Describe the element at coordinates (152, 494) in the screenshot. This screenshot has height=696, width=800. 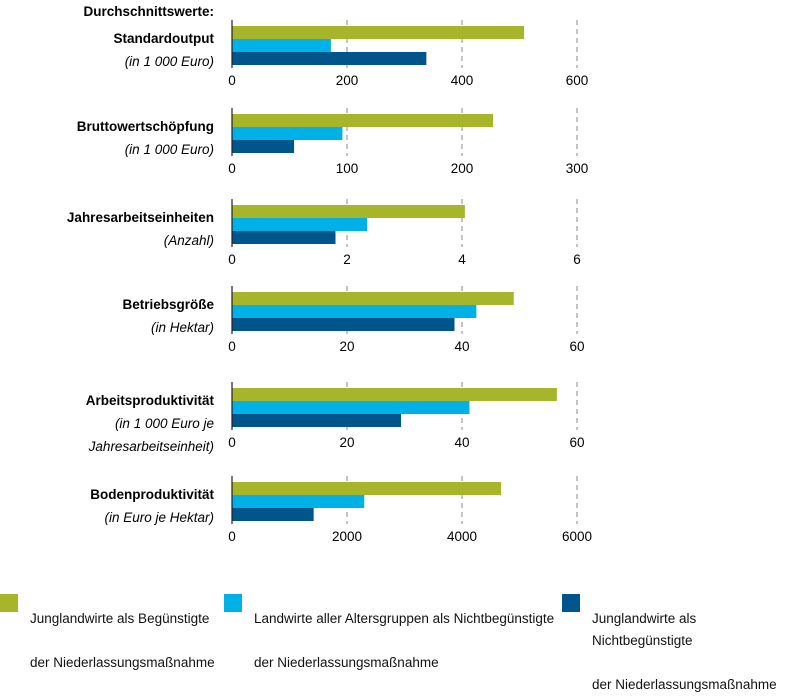
I see `panel-label: Bodenproduktivität` at that location.